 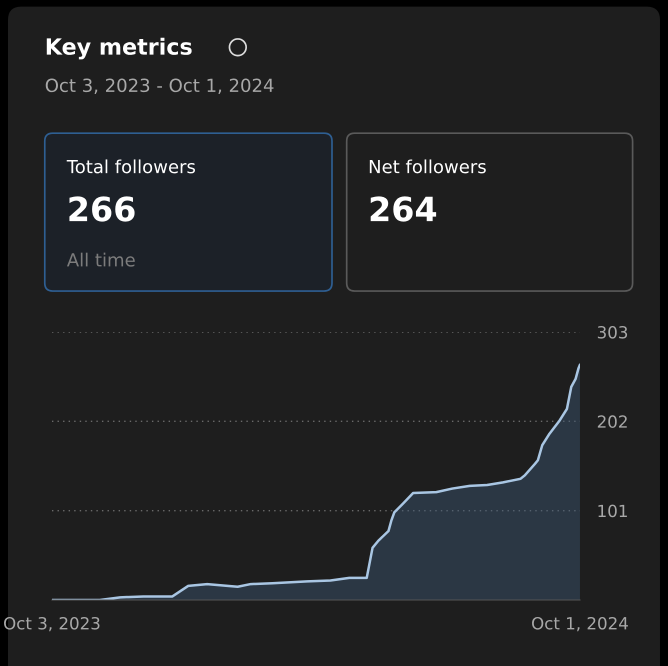 What do you see at coordinates (100, 259) in the screenshot?
I see `text: All time` at bounding box center [100, 259].